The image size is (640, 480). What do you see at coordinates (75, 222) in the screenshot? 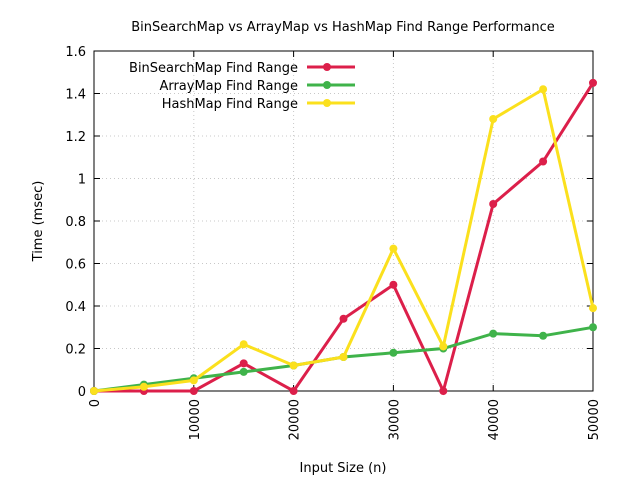
I see `y-tick-label: 0.8` at bounding box center [75, 222].